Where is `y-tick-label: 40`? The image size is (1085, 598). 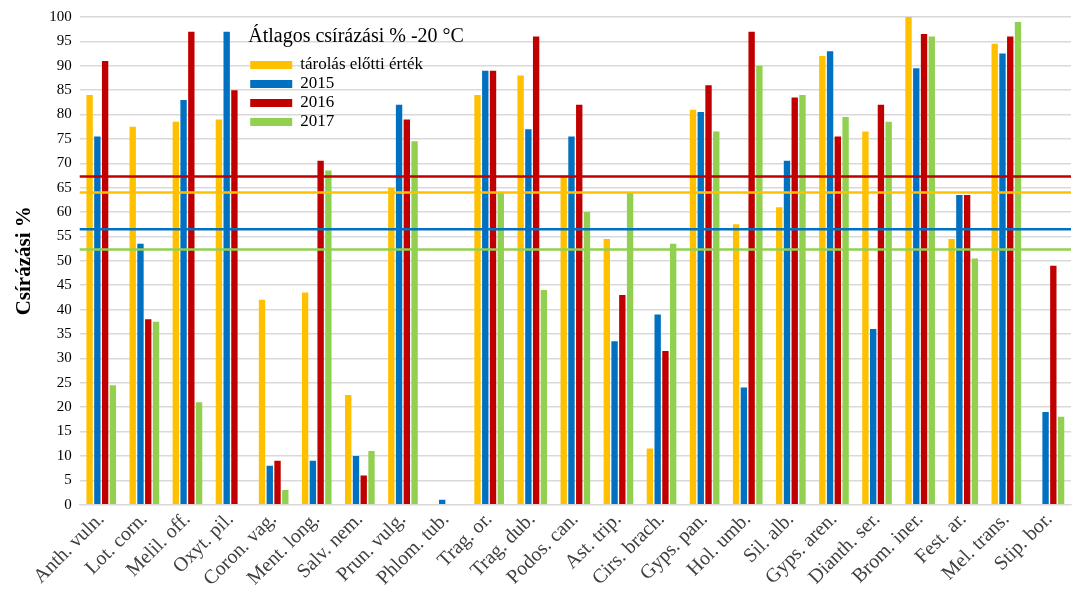 y-tick-label: 40 is located at coordinates (64, 308).